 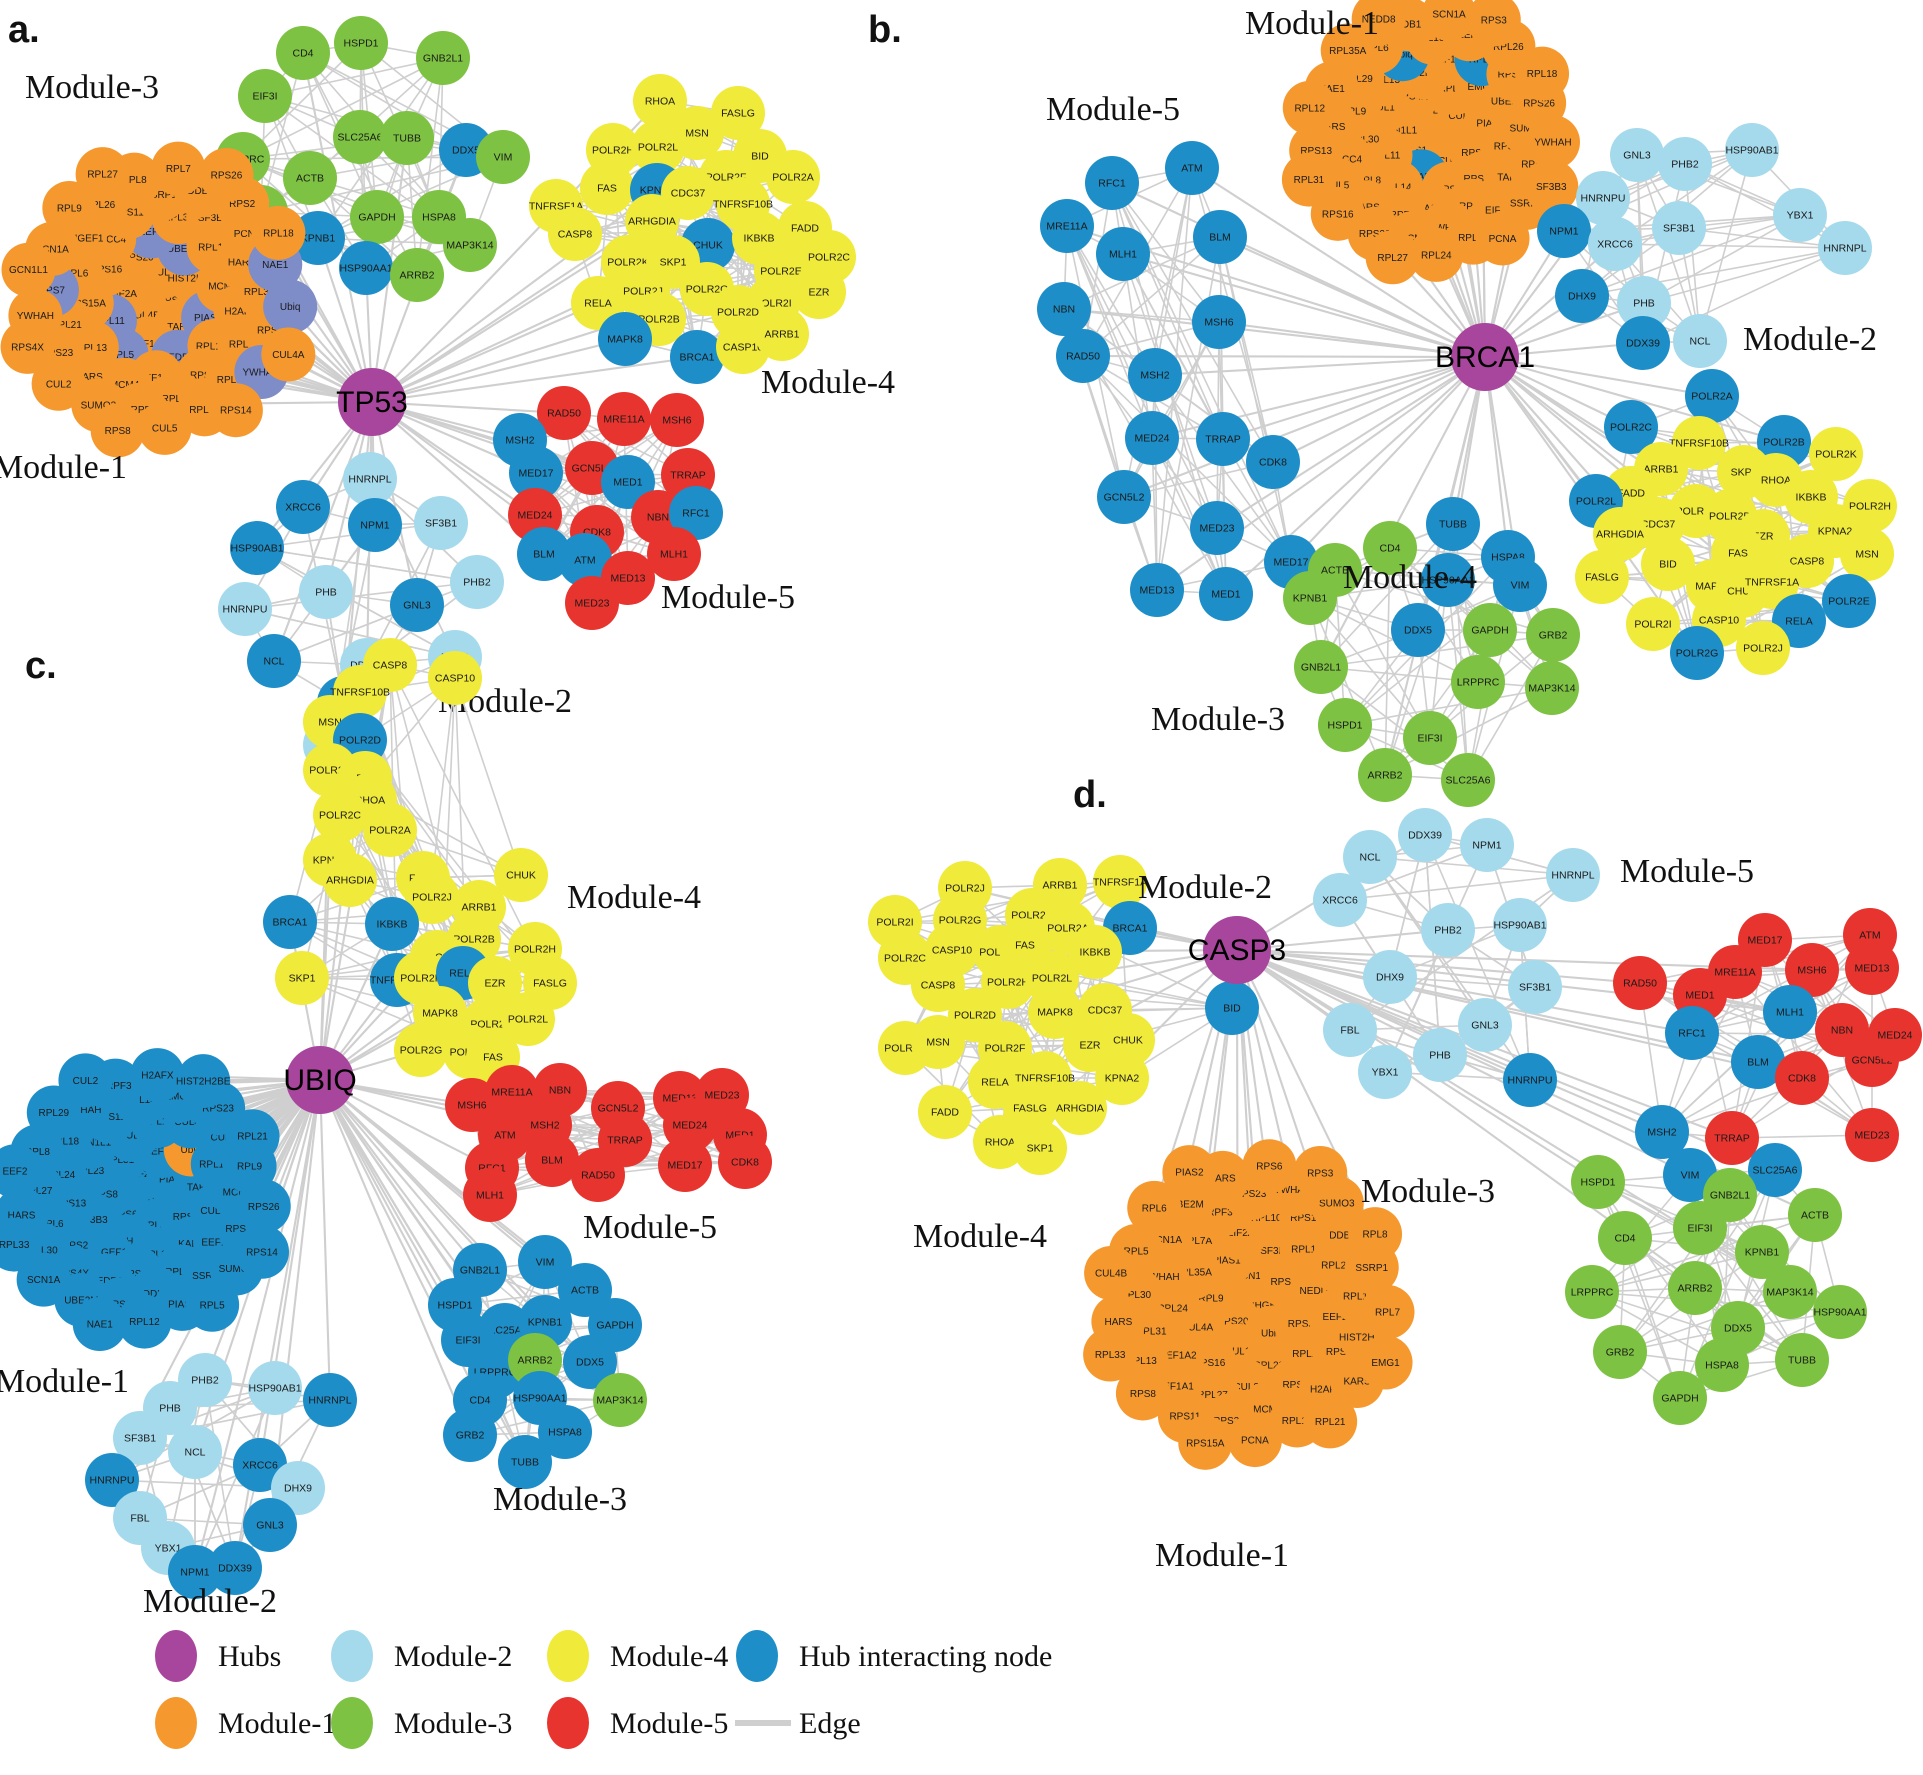 What do you see at coordinates (302, 978) in the screenshot?
I see `node-circle-SKP1` at bounding box center [302, 978].